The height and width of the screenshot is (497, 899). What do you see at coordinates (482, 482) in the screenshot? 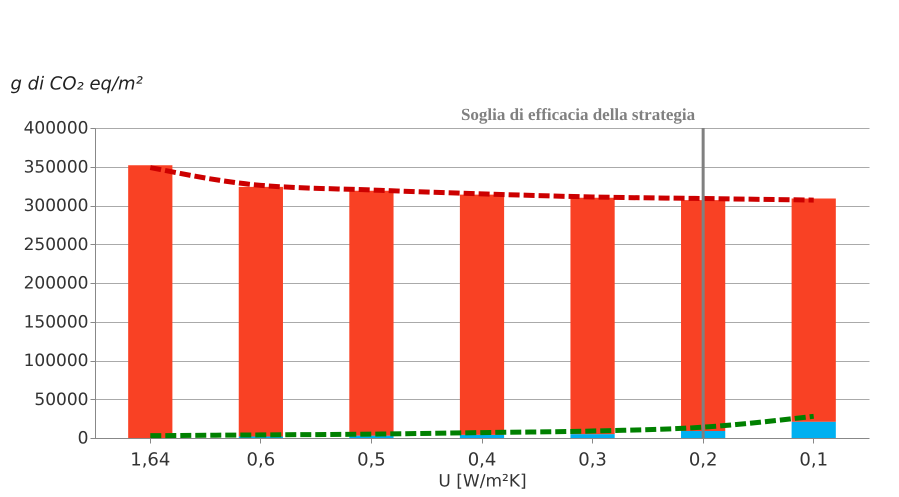
I see `x-axis-title: U [W/m²K]` at bounding box center [482, 482].